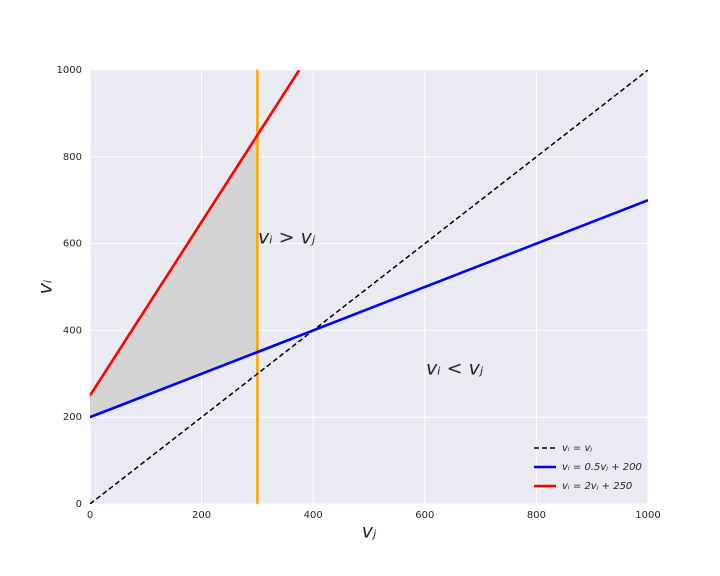 This screenshot has height=576, width=720. Describe the element at coordinates (69, 70) in the screenshot. I see `y-tick-label: 1000` at that location.